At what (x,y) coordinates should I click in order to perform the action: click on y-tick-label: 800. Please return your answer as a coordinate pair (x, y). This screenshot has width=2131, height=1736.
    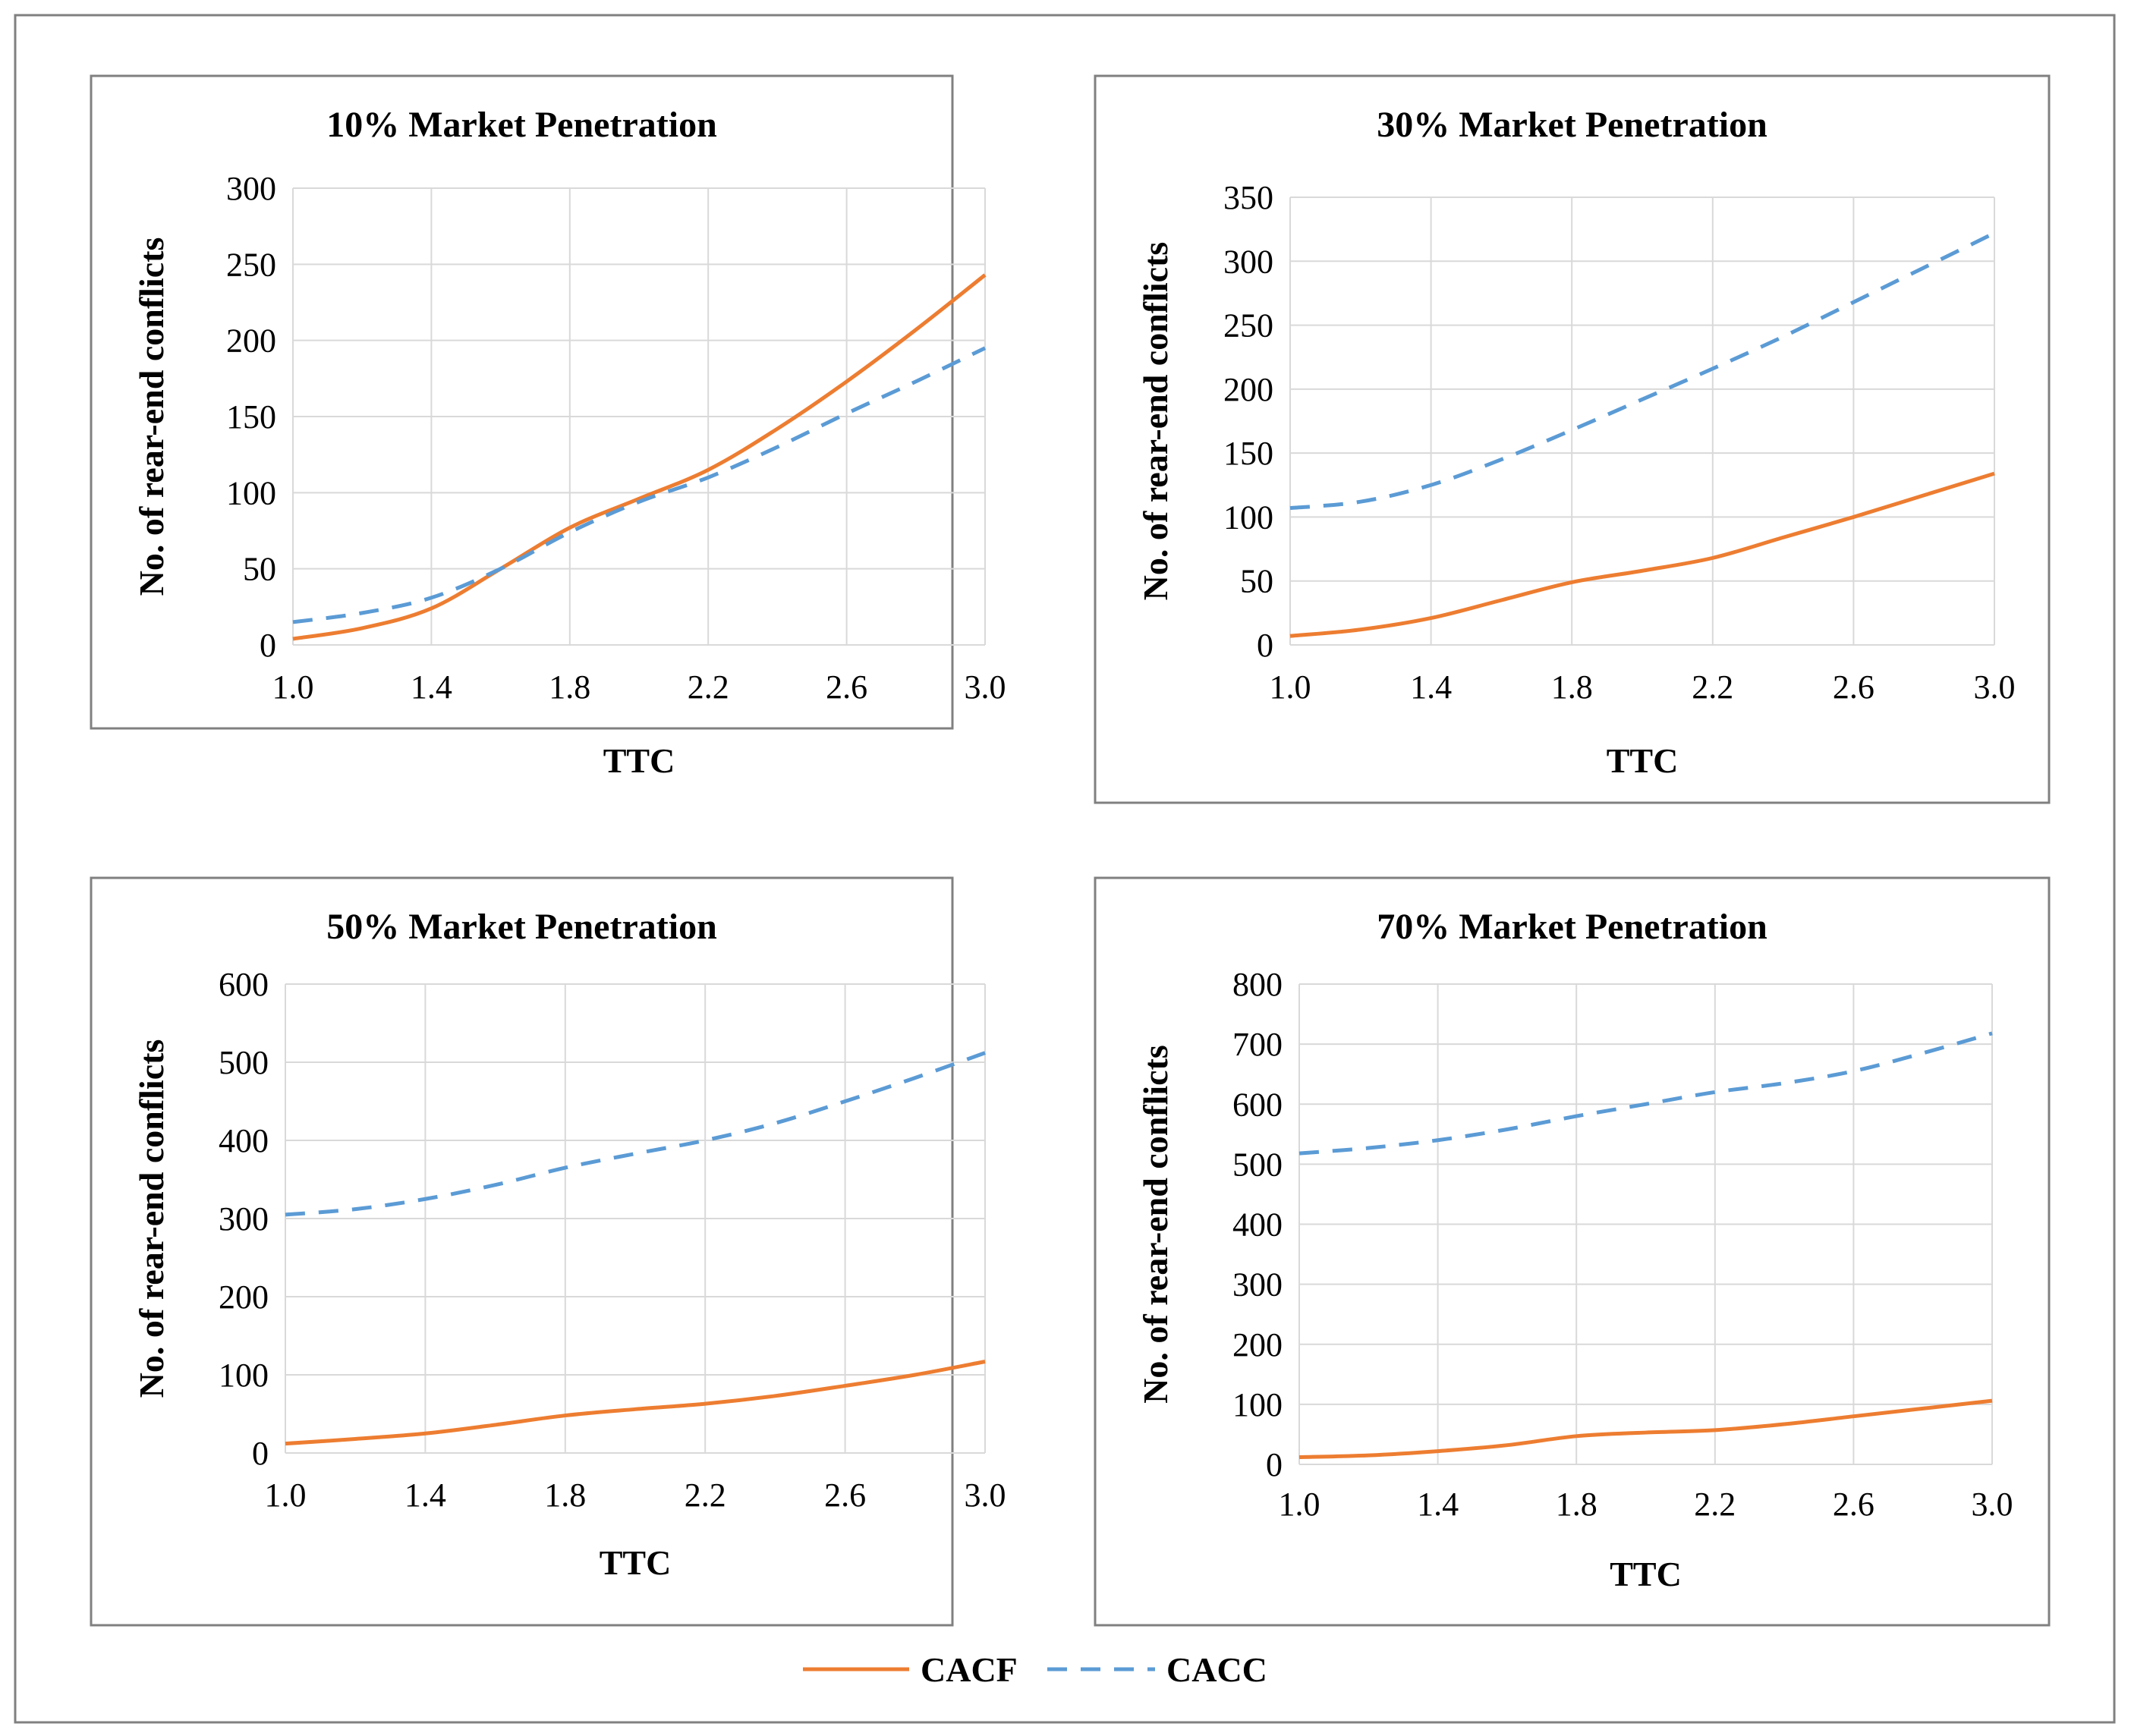
    Looking at the image, I should click on (1257, 985).